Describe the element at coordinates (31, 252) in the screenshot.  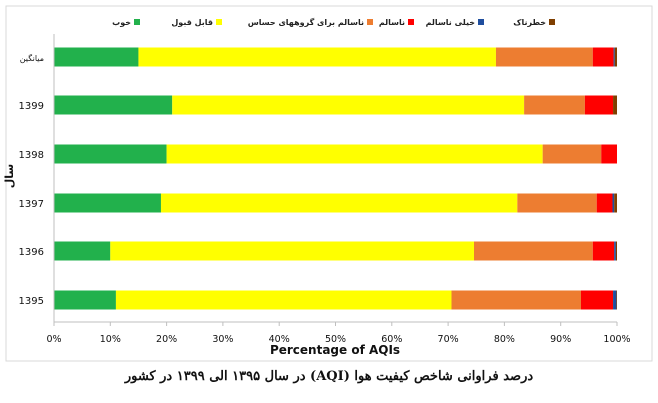
I see `category-label: 1396` at that location.